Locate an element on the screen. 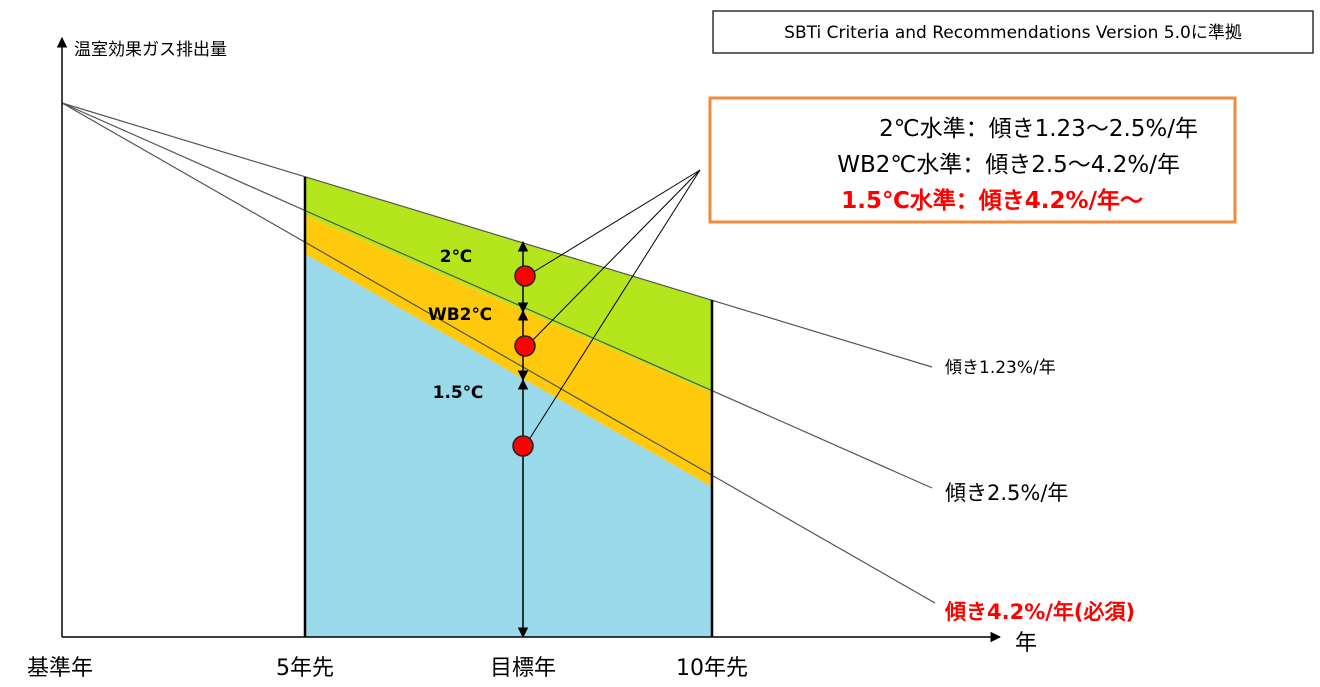  legend-line-wb2c: WB2℃水準：傾き2.5～4.2%/年 is located at coordinates (1008, 165).